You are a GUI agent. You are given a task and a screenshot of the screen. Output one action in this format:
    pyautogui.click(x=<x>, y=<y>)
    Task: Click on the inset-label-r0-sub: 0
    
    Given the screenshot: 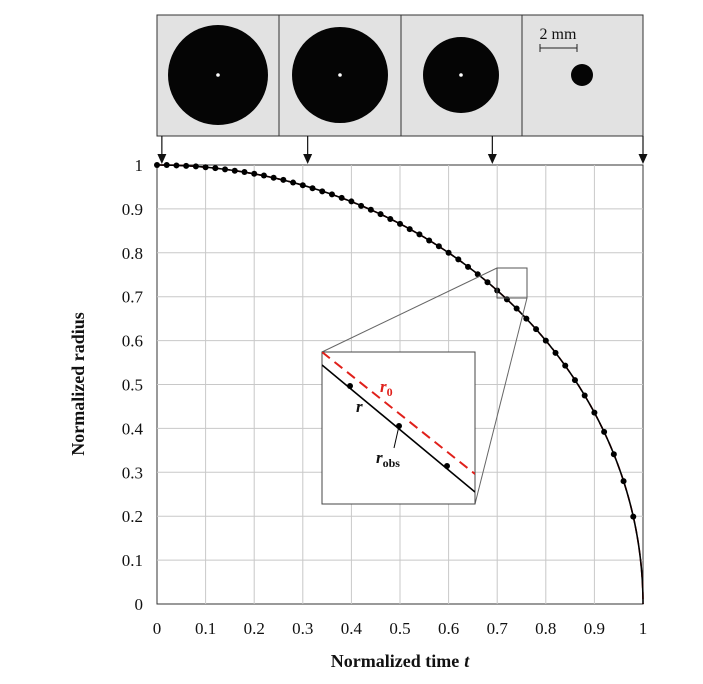 What is the action you would take?
    pyautogui.click(x=390, y=392)
    